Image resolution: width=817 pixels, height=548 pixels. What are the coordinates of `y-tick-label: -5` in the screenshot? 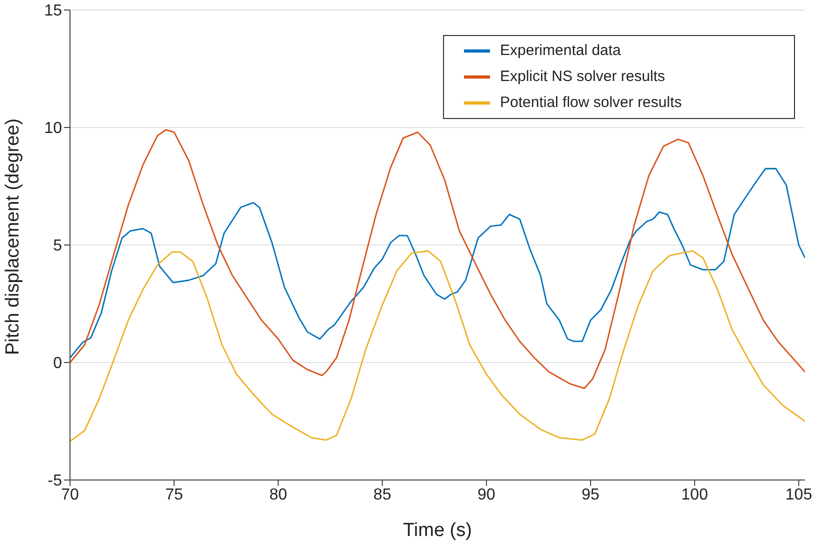 It's located at (55, 481).